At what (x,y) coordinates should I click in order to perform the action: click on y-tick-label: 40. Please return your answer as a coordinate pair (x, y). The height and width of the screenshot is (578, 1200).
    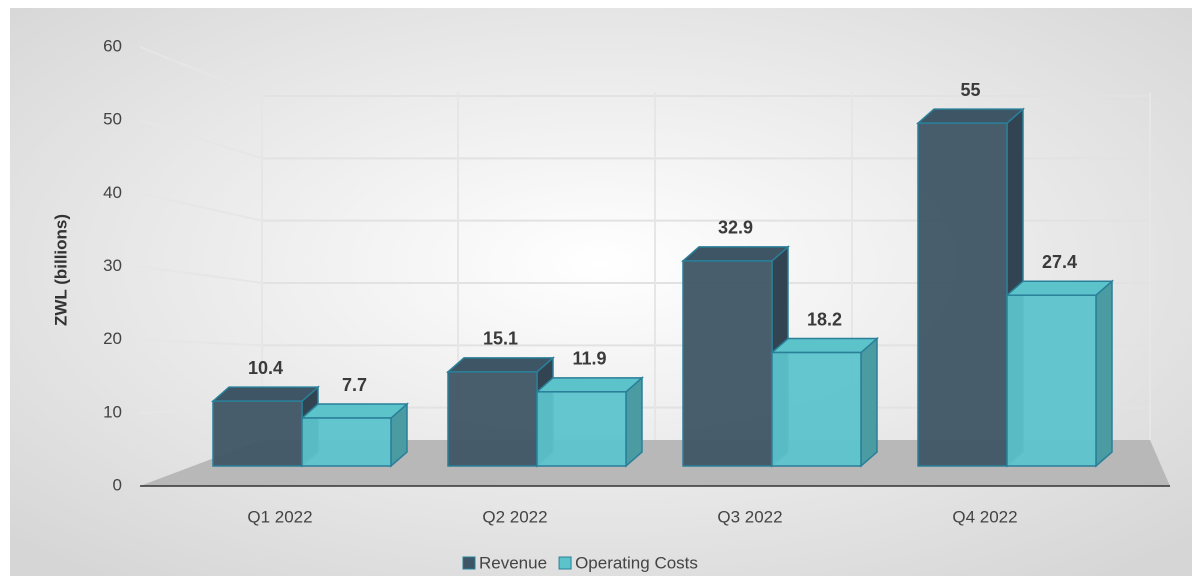
    Looking at the image, I should click on (112, 192).